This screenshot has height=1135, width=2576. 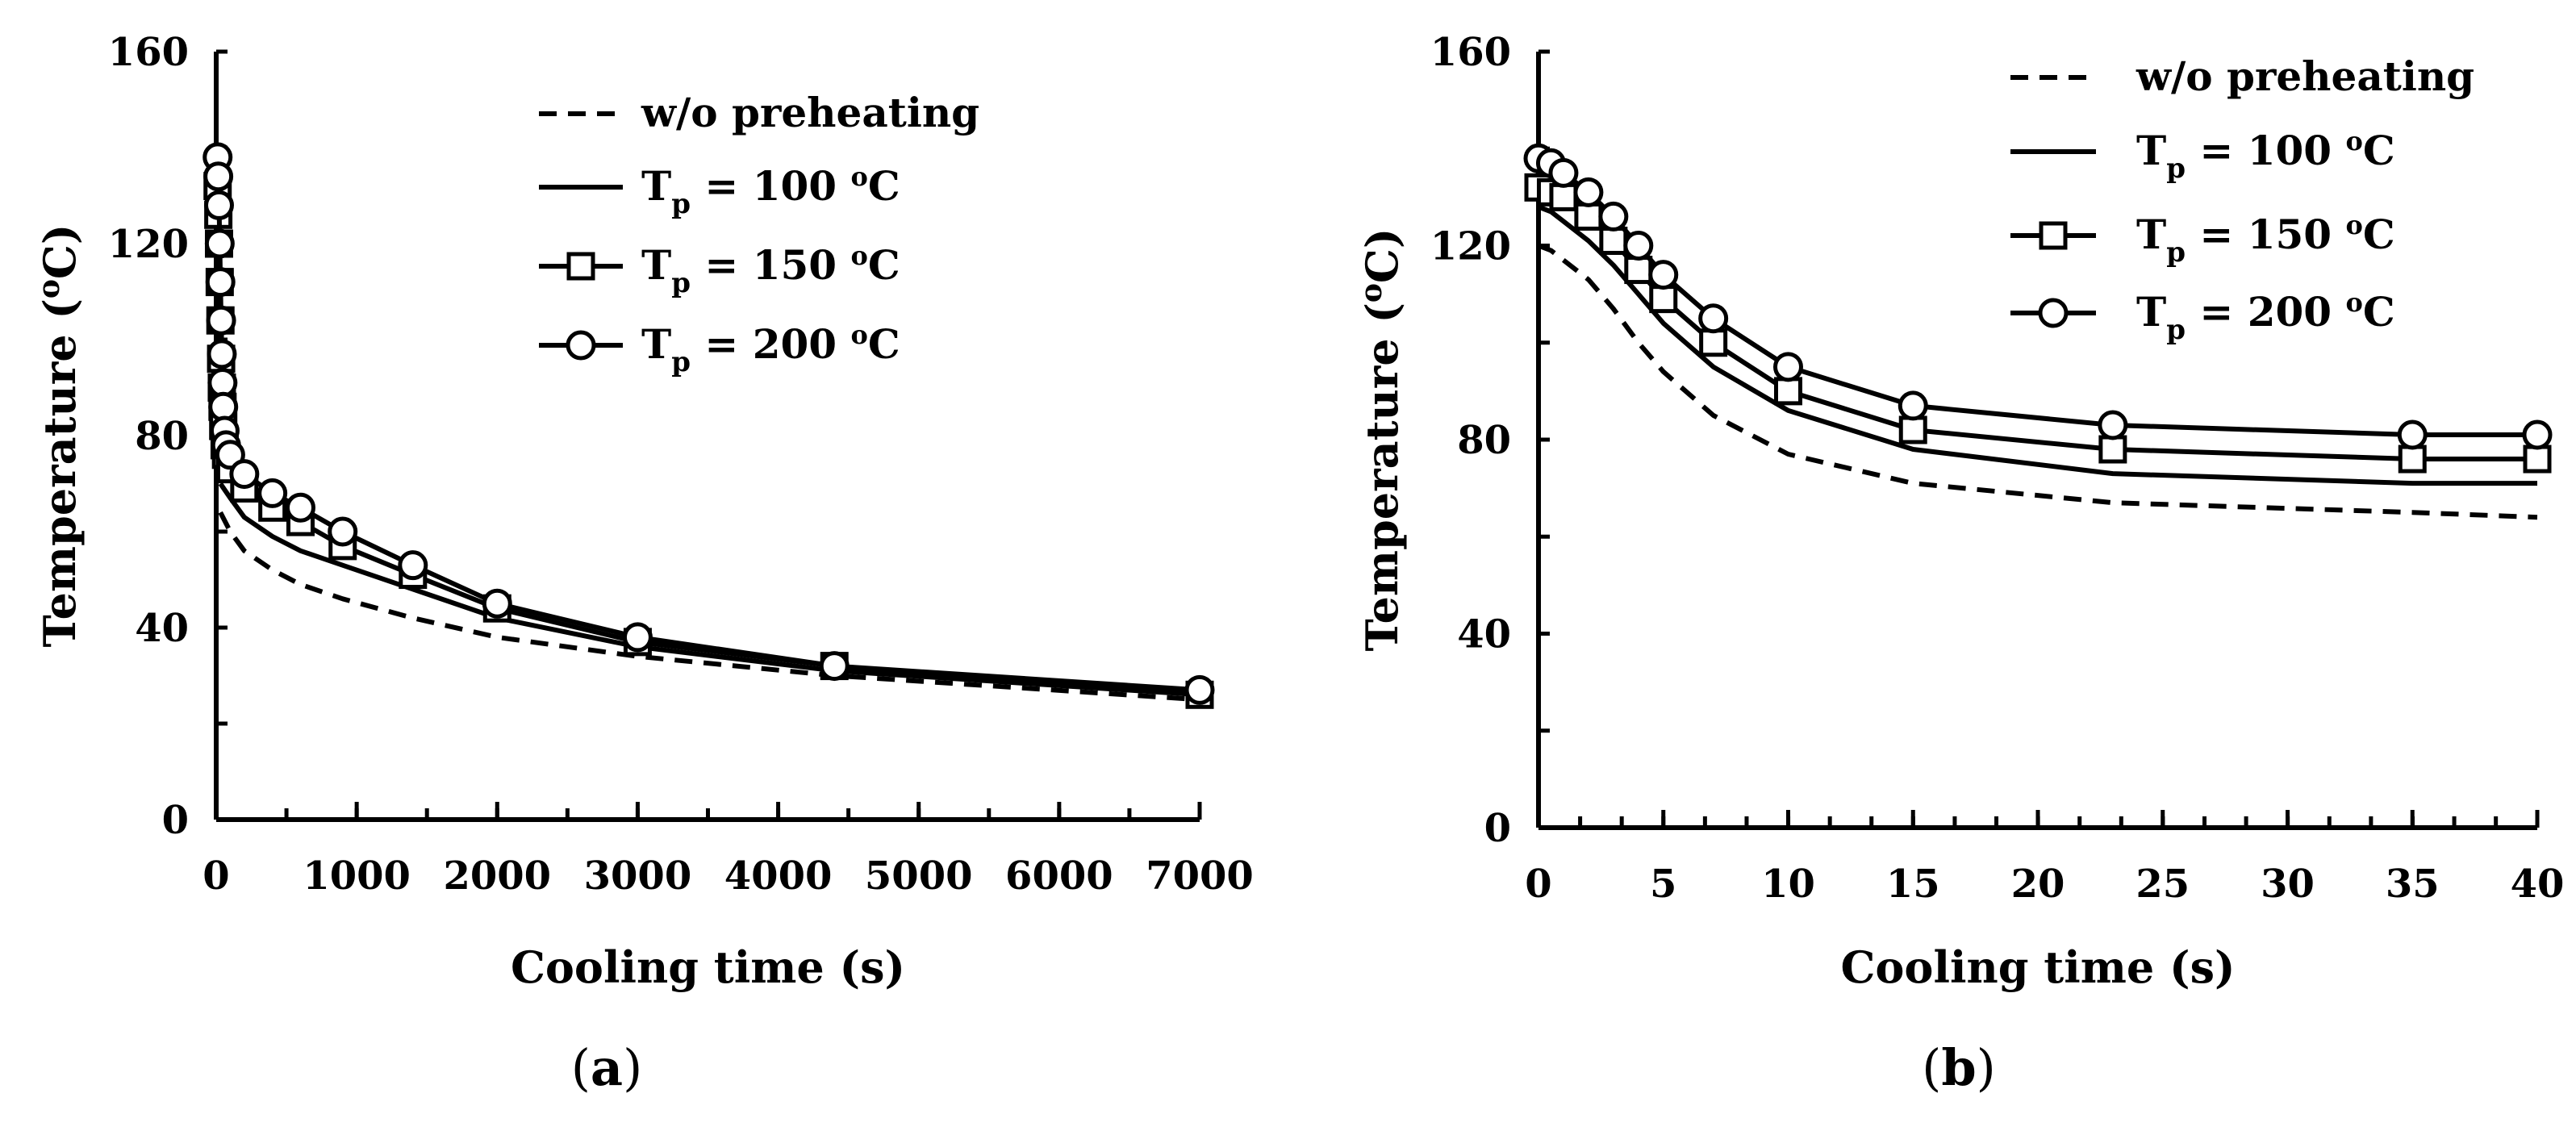 What do you see at coordinates (2038, 884) in the screenshot?
I see `x-tick-label: 20` at bounding box center [2038, 884].